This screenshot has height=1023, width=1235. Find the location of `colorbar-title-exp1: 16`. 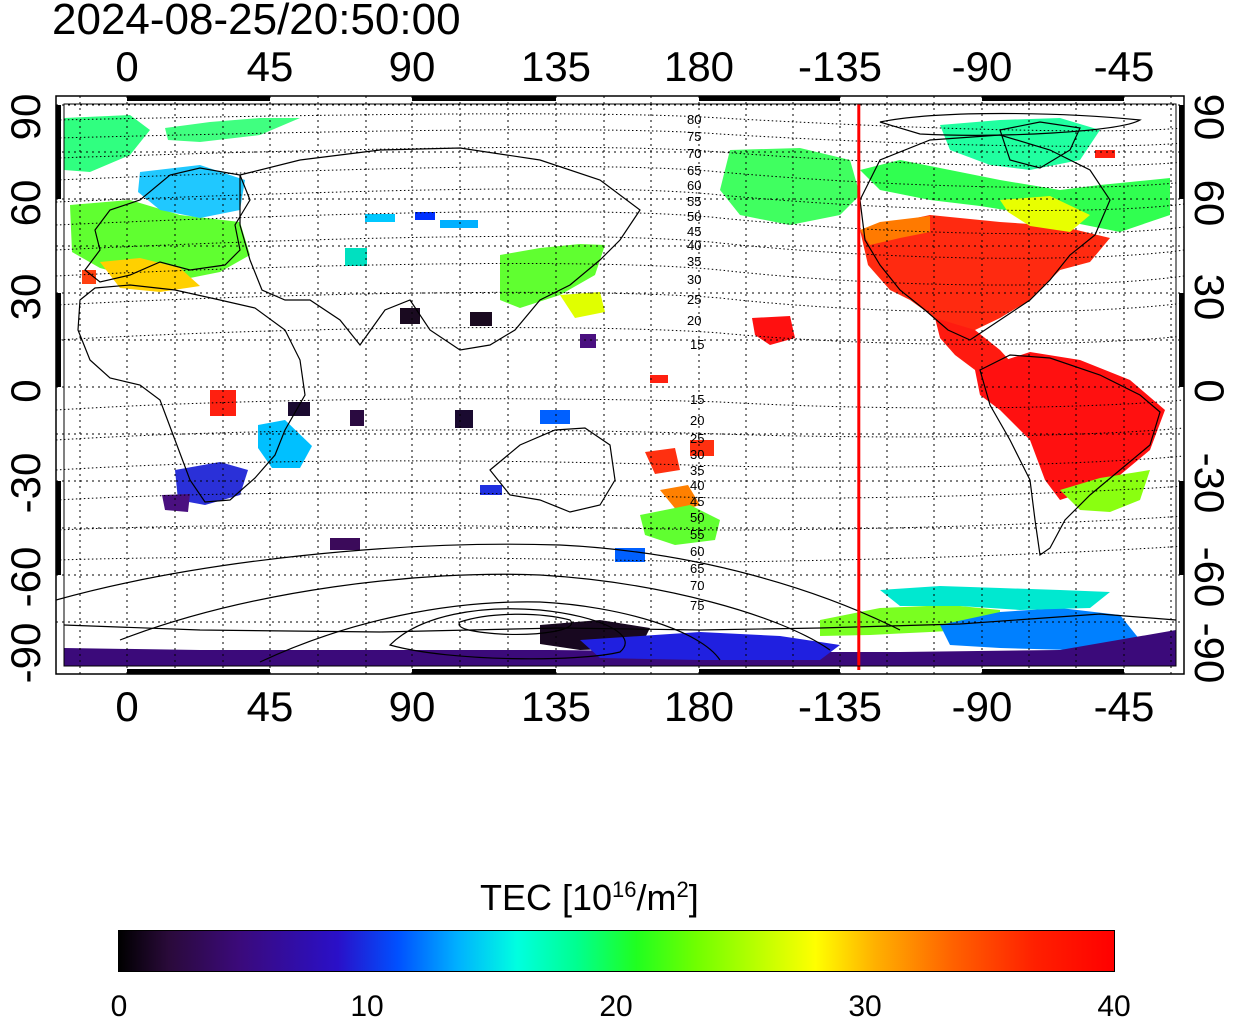

colorbar-title-exp1: 16 is located at coordinates (624, 889).